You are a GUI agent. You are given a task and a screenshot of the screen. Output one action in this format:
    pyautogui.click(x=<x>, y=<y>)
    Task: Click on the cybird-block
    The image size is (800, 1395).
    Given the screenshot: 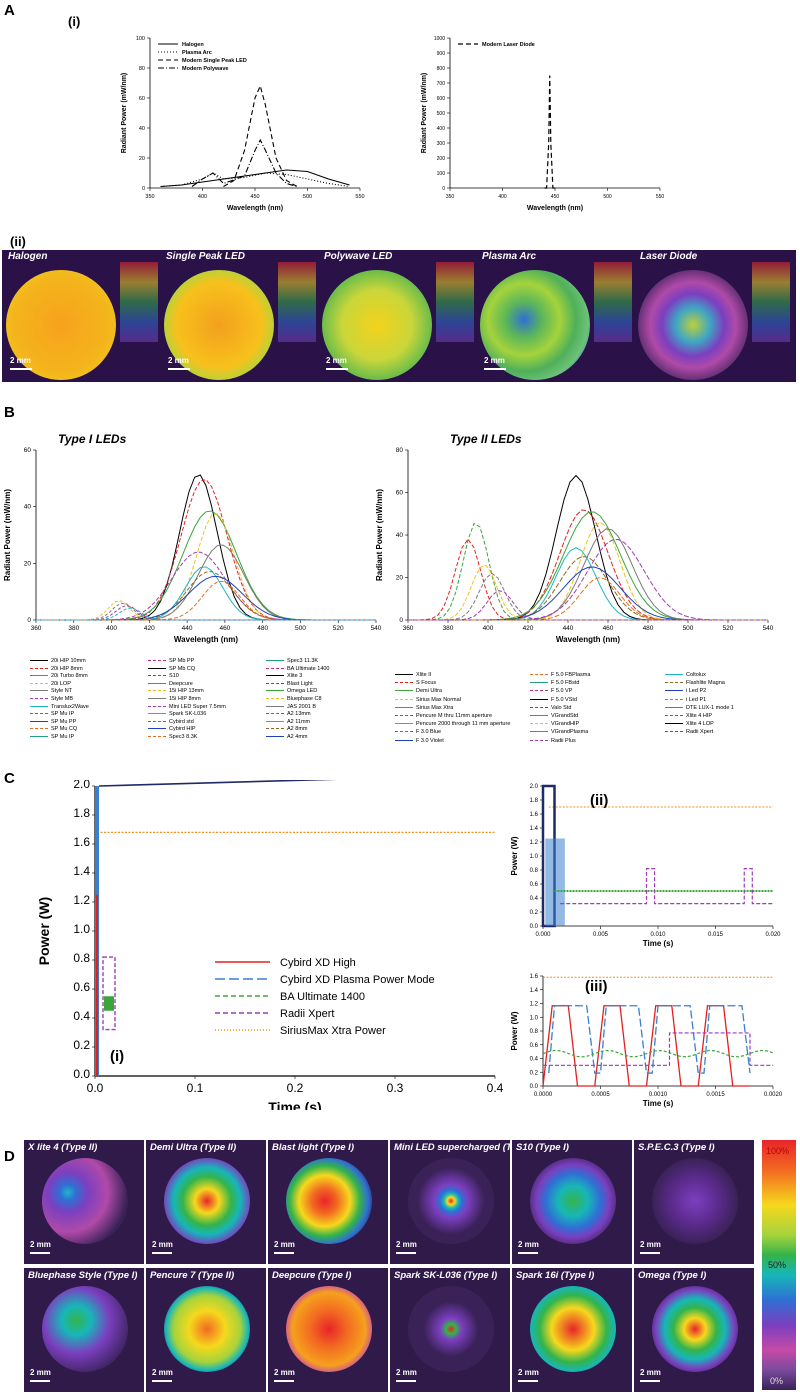 What is the action you would take?
    pyautogui.click(x=555, y=882)
    